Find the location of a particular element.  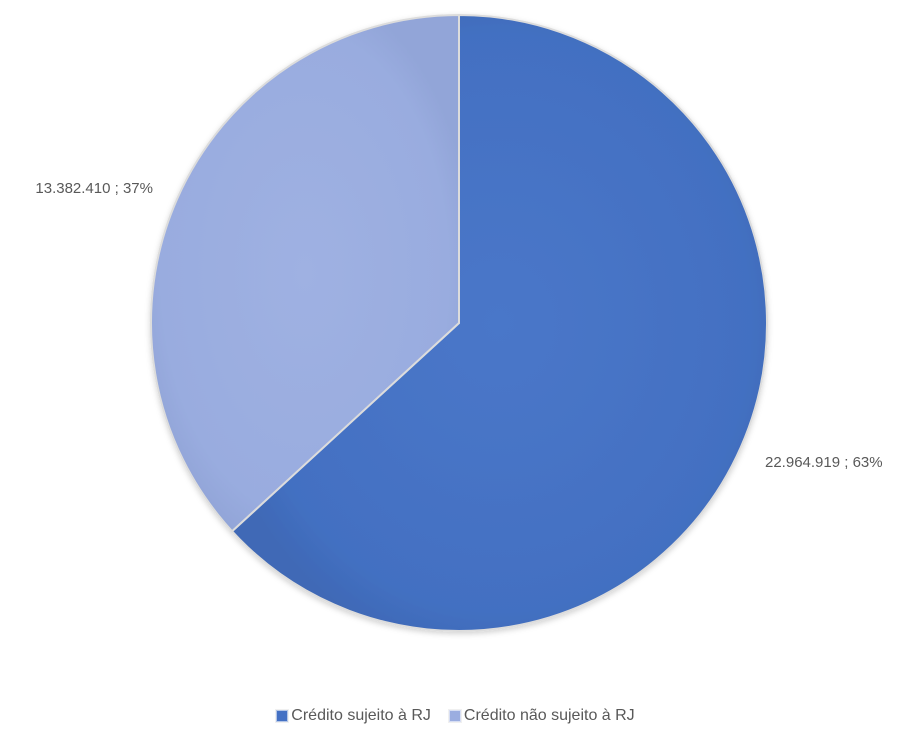

data-label-credito-sujeito: 22.964.919 ; 63% is located at coordinates (824, 462).